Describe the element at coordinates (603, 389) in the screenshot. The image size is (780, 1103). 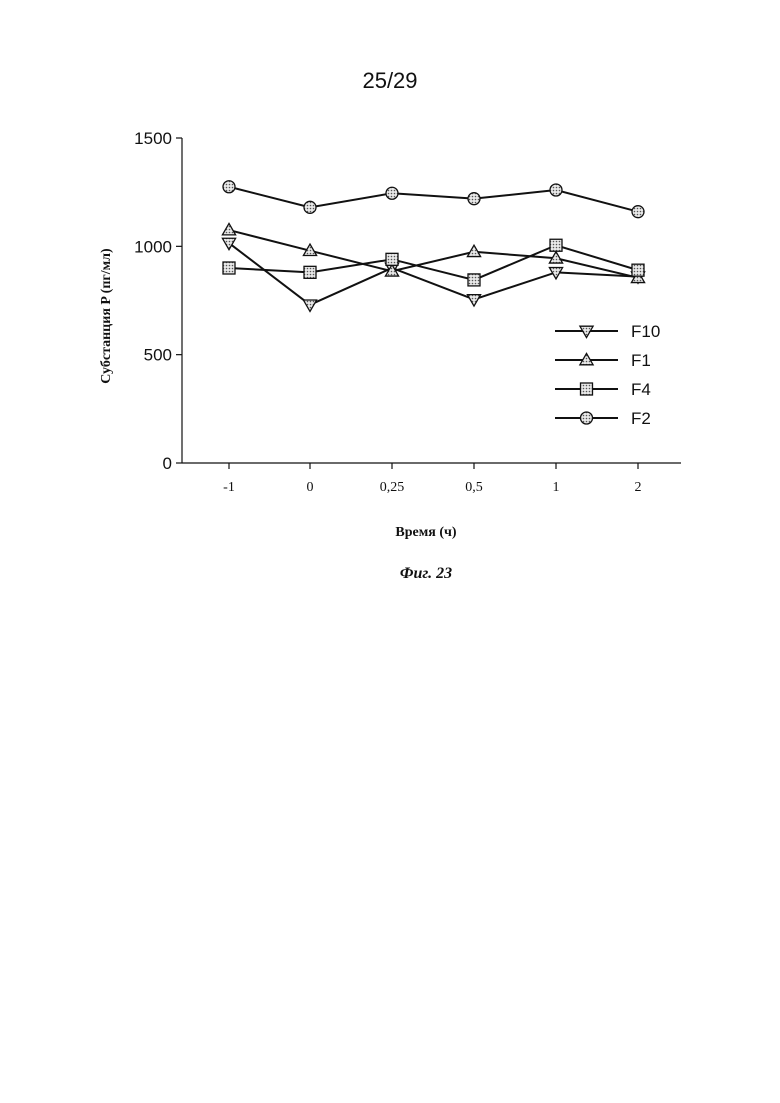
I see `legend-item-f4: F4` at that location.